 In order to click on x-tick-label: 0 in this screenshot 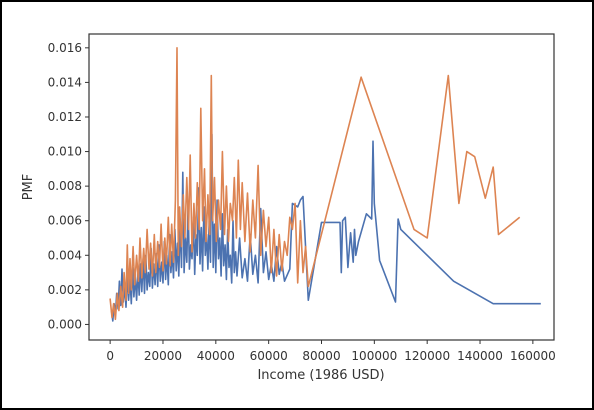, I will do `click(110, 356)`.